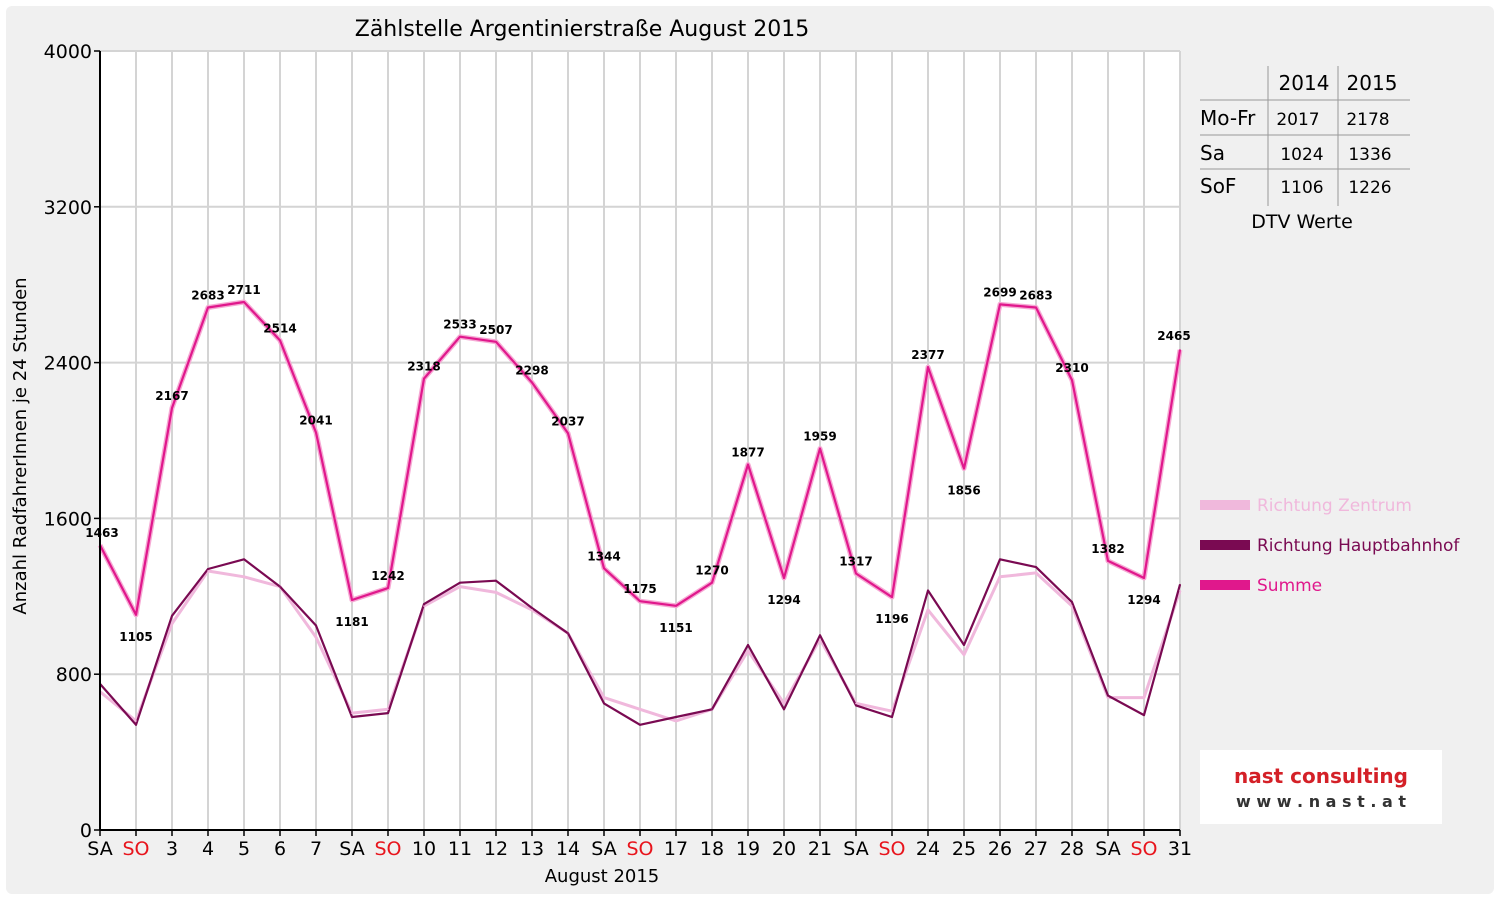 This screenshot has width=1500, height=900. I want to click on data-label: 1196, so click(891, 619).